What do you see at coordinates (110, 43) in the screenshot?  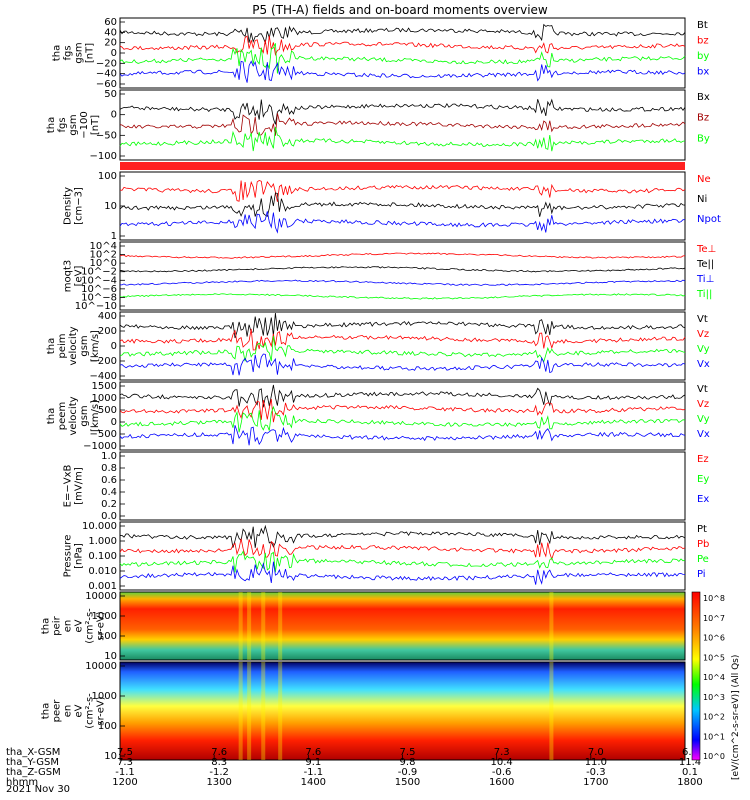 I see `ytick-label: 20` at bounding box center [110, 43].